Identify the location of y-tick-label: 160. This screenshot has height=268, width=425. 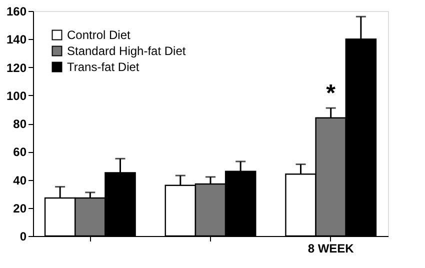
(16, 11).